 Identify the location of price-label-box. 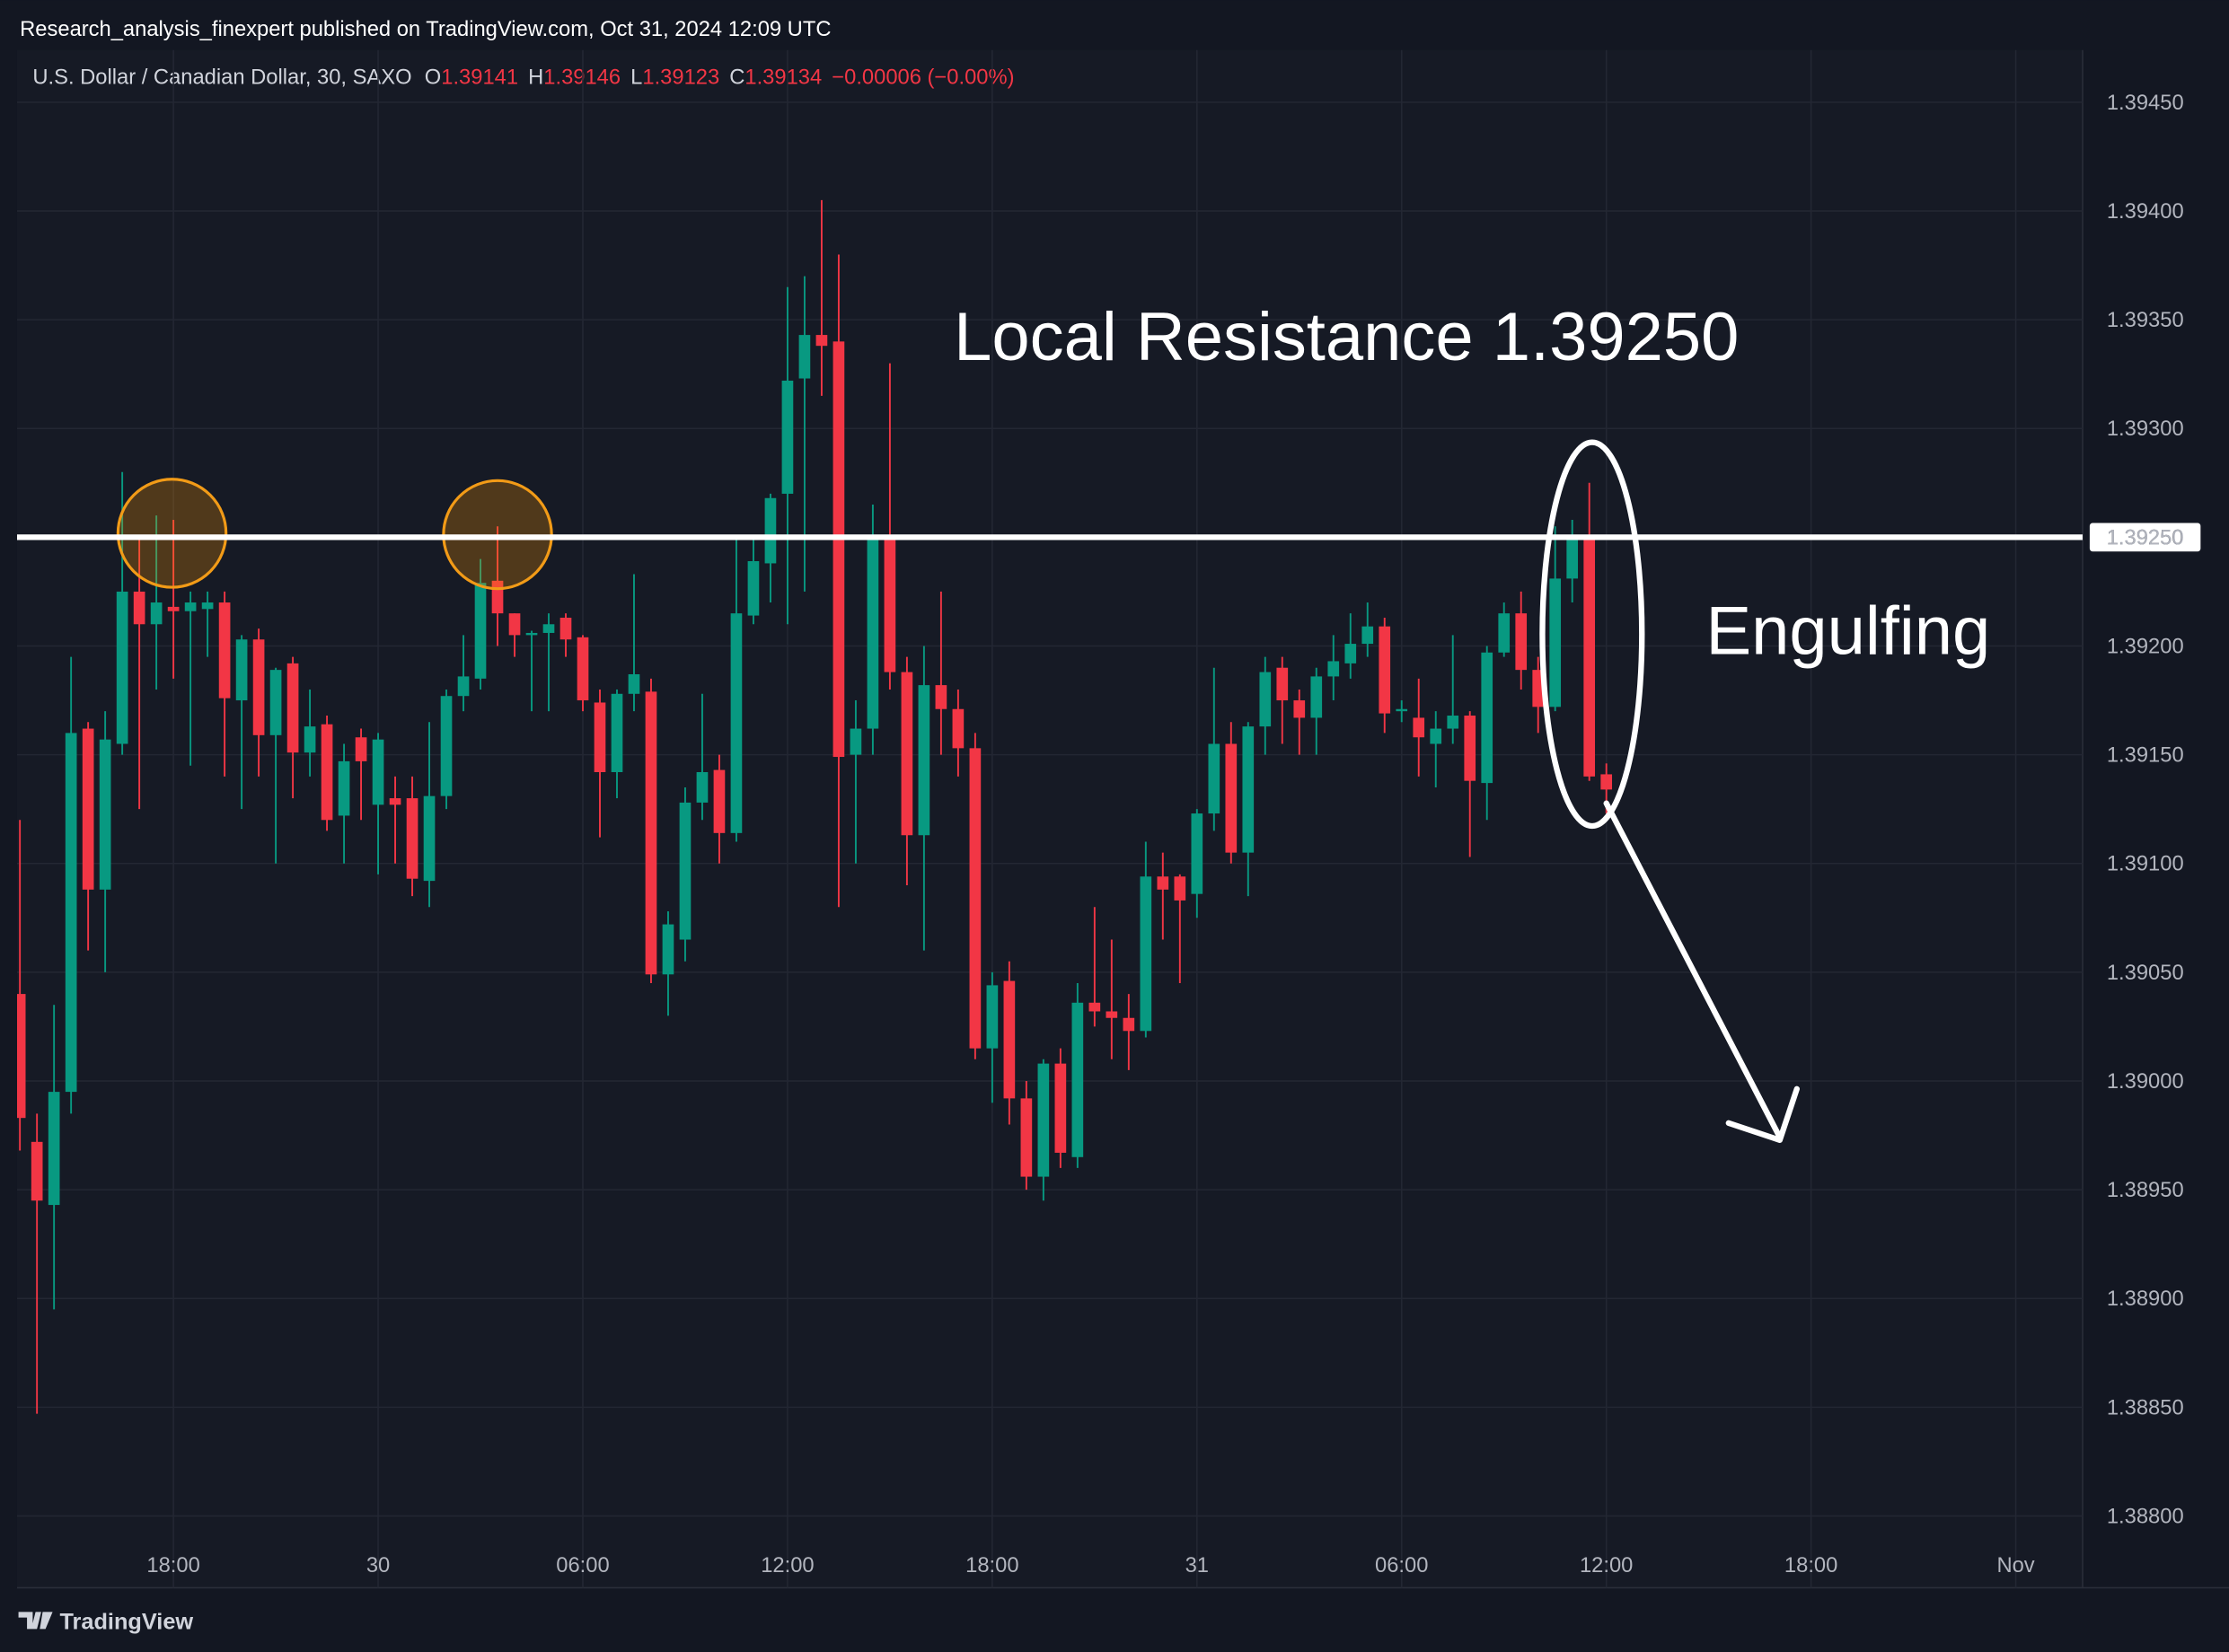
(2145, 537).